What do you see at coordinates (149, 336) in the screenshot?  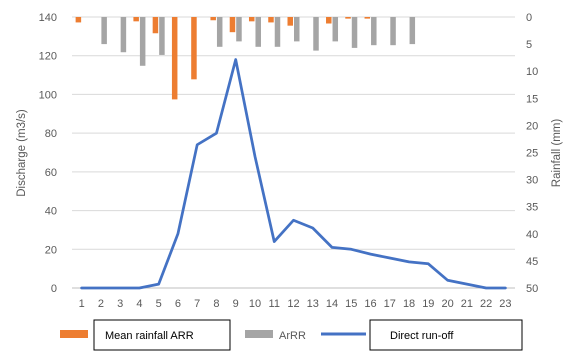 I see `legend-label-mean-rainfall: Mean rainfall ARR` at bounding box center [149, 336].